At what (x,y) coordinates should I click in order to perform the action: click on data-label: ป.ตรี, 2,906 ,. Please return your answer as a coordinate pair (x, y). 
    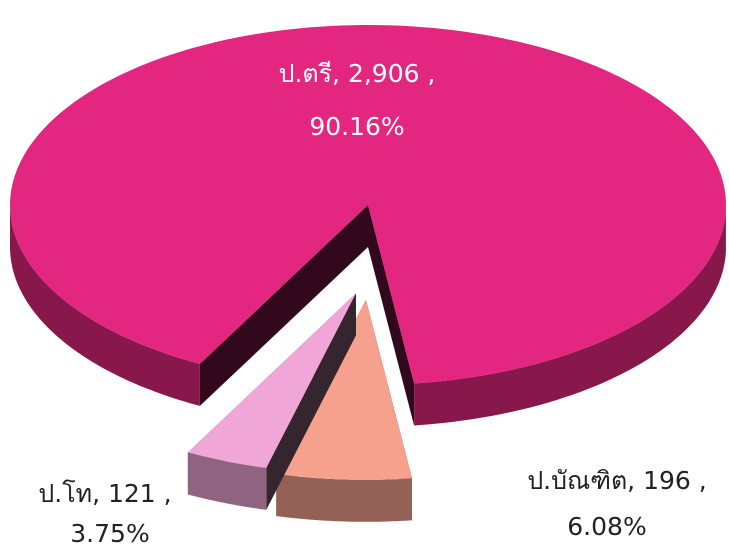
    Looking at the image, I should click on (357, 73).